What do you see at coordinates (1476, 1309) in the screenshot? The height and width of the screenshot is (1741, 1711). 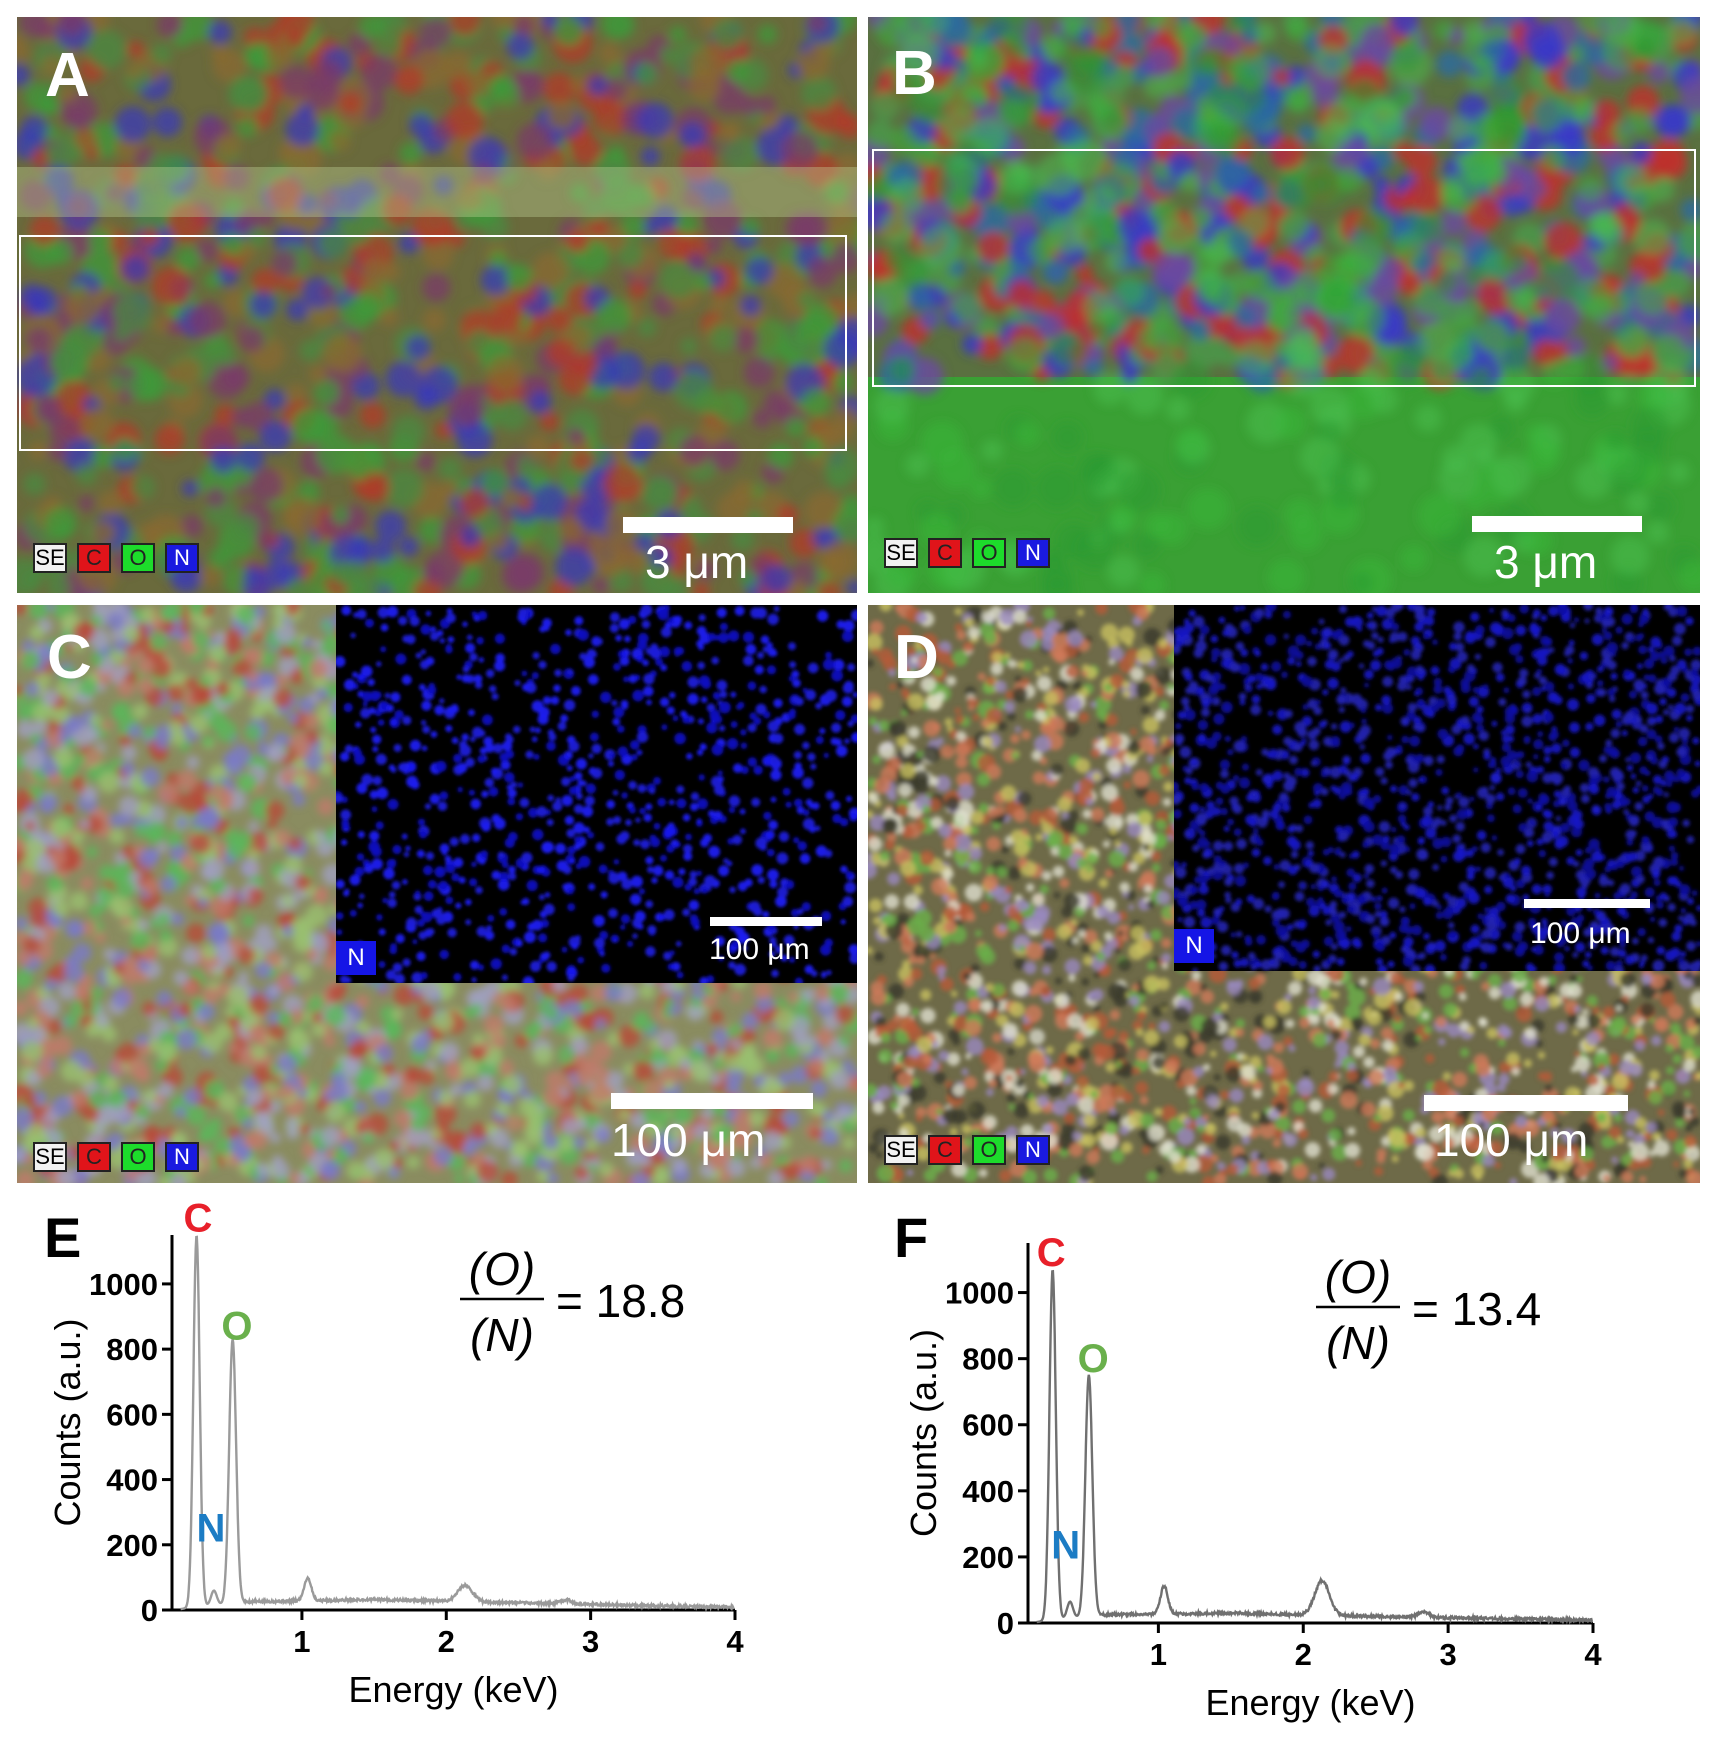 I see `ratio-value: = 13.4` at bounding box center [1476, 1309].